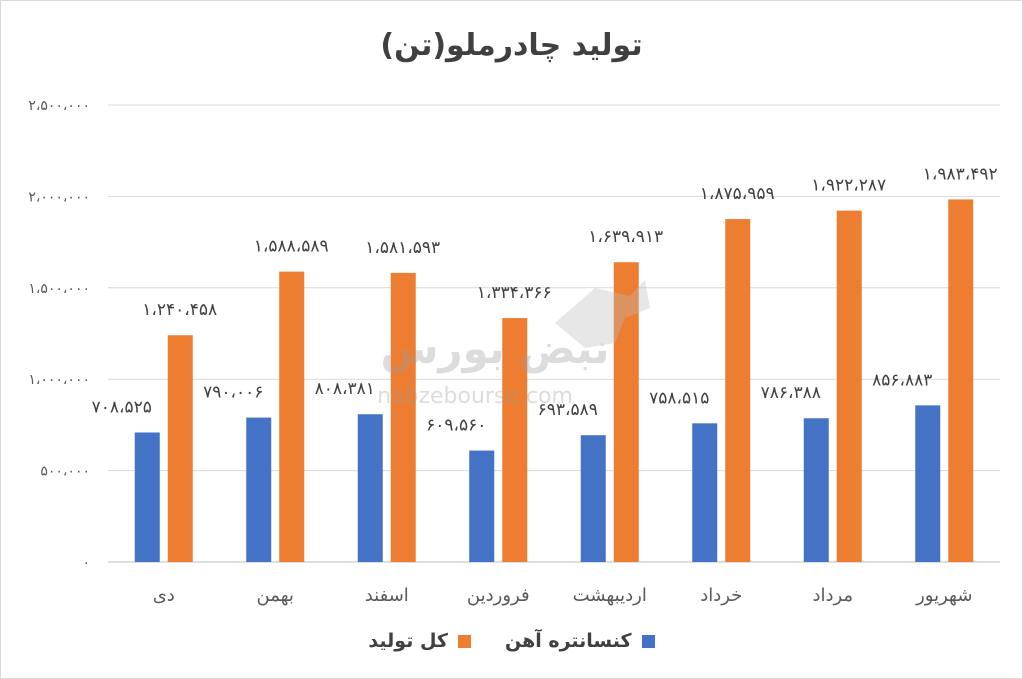 This screenshot has width=1023, height=679. I want to click on data-label-concentrate: ۶۹۳،۵۸۹, so click(568, 410).